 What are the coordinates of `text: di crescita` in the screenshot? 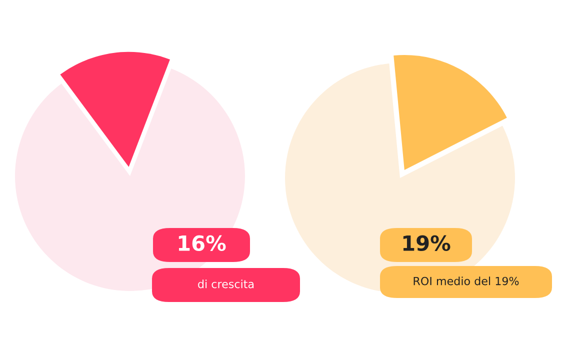 It's located at (226, 284).